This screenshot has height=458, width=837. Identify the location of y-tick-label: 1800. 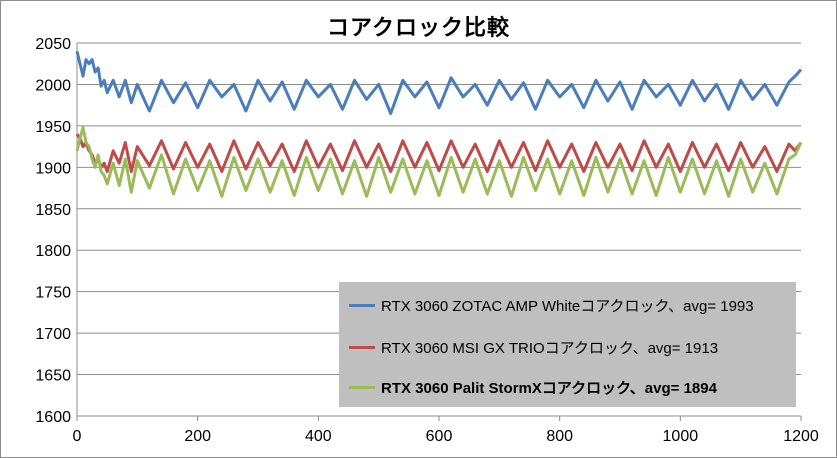
(53, 251).